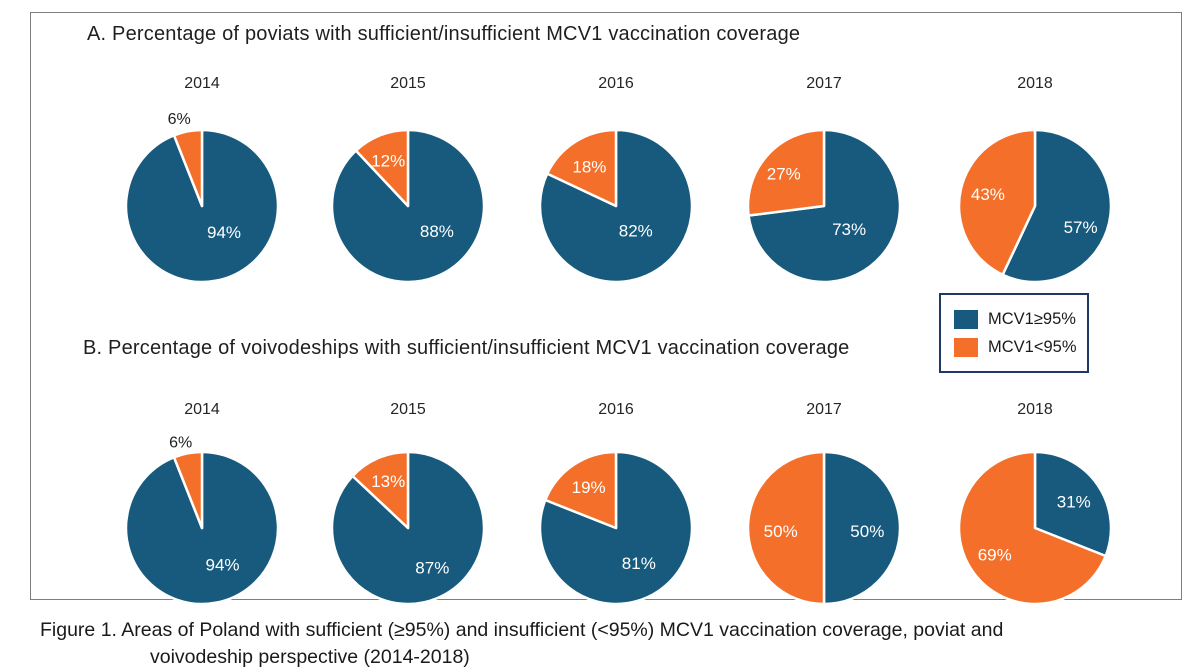 Image resolution: width=1200 pixels, height=671 pixels. Describe the element at coordinates (589, 487) in the screenshot. I see `slice-label-insufficient-b-2016: 19%` at that location.